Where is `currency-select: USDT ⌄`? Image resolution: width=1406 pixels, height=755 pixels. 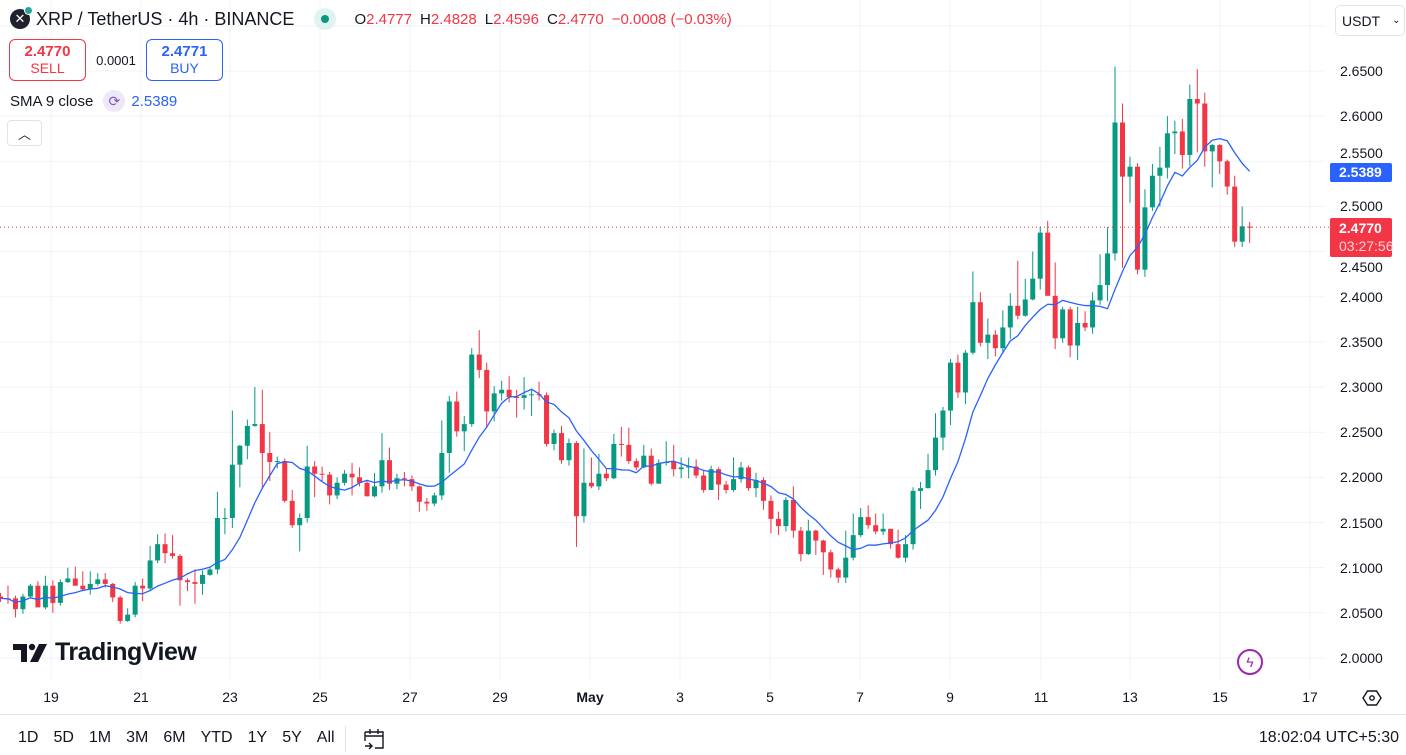
currency-select: USDT ⌄ is located at coordinates (1370, 20).